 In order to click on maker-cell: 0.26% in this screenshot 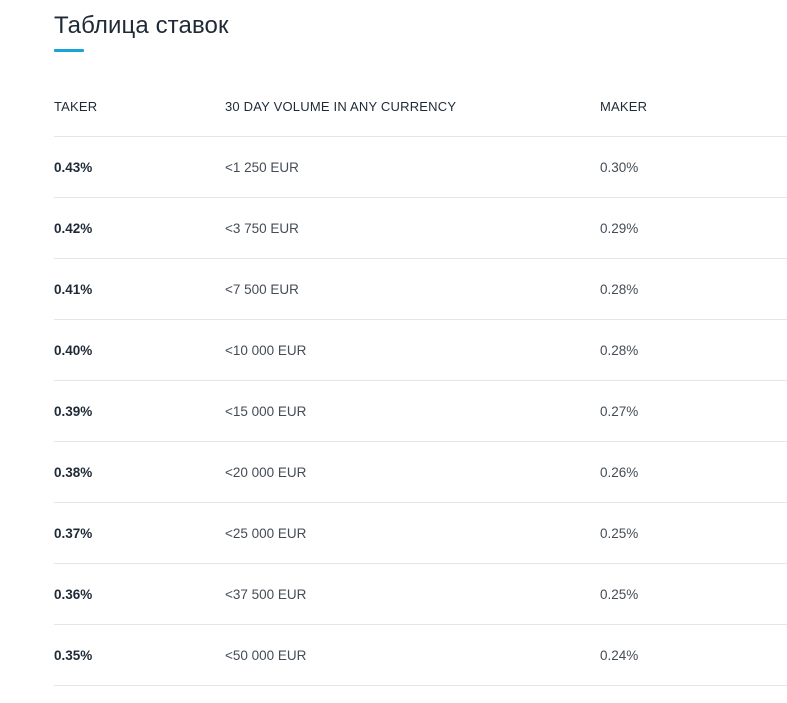, I will do `click(619, 472)`.